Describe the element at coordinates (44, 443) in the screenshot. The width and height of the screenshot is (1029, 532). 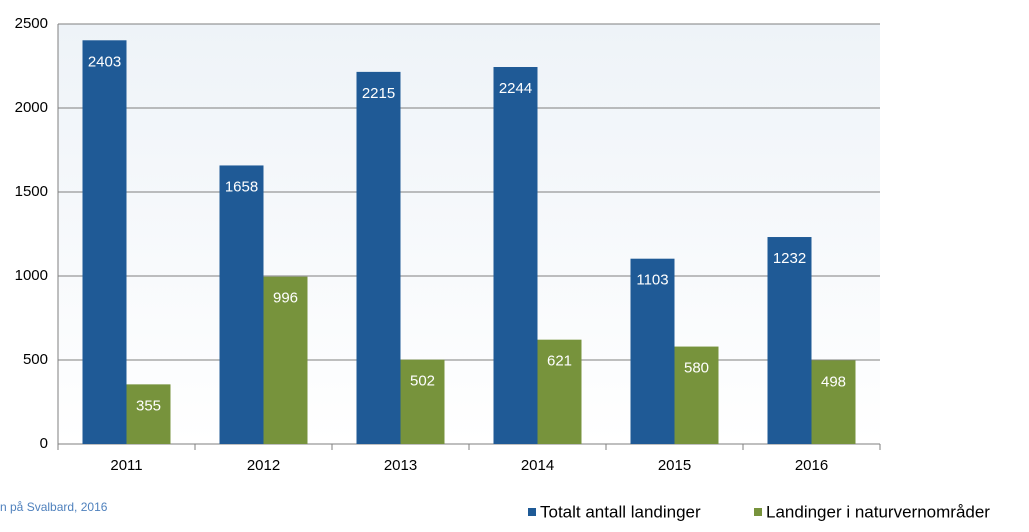
I see `y-tick-label: 0` at that location.